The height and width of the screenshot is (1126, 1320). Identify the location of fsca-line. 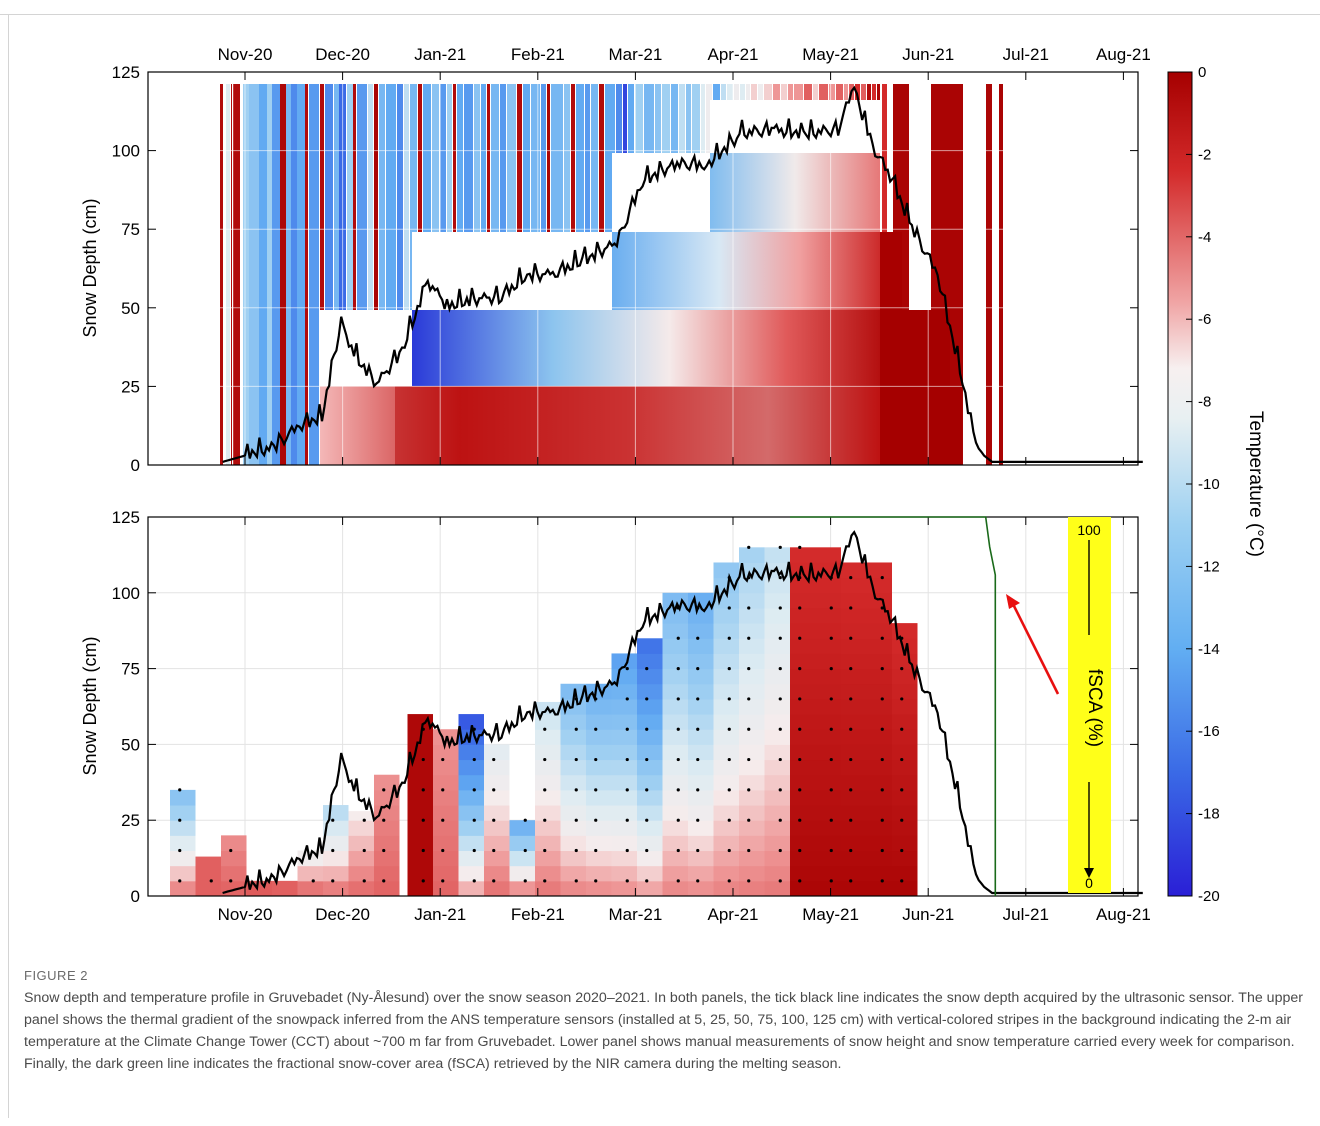
(893, 706).